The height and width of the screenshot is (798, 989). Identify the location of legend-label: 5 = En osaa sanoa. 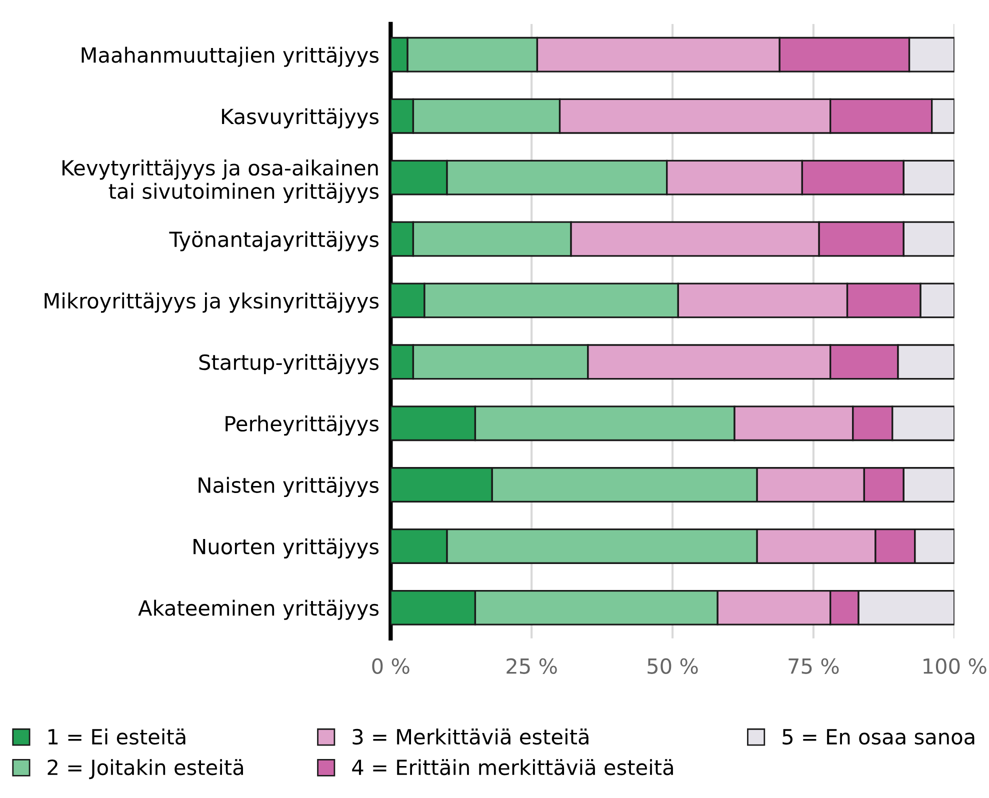
(878, 737).